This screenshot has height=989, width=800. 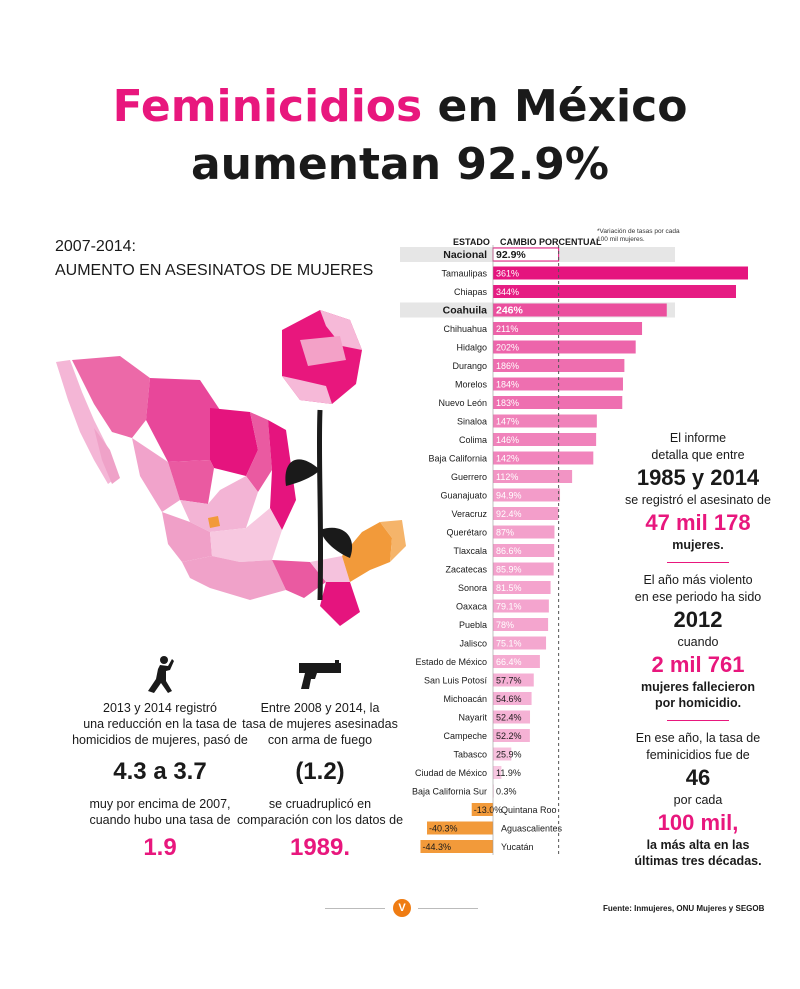 I want to click on category-label: Estado de México, so click(x=451, y=662).